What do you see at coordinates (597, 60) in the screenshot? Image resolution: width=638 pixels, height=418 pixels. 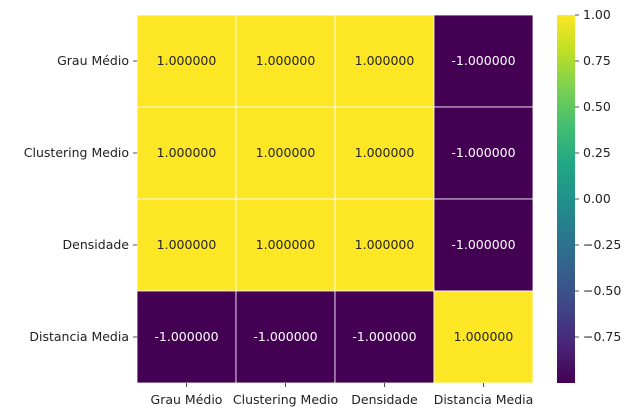 I see `colorbar-tick-label: 0.75` at bounding box center [597, 60].